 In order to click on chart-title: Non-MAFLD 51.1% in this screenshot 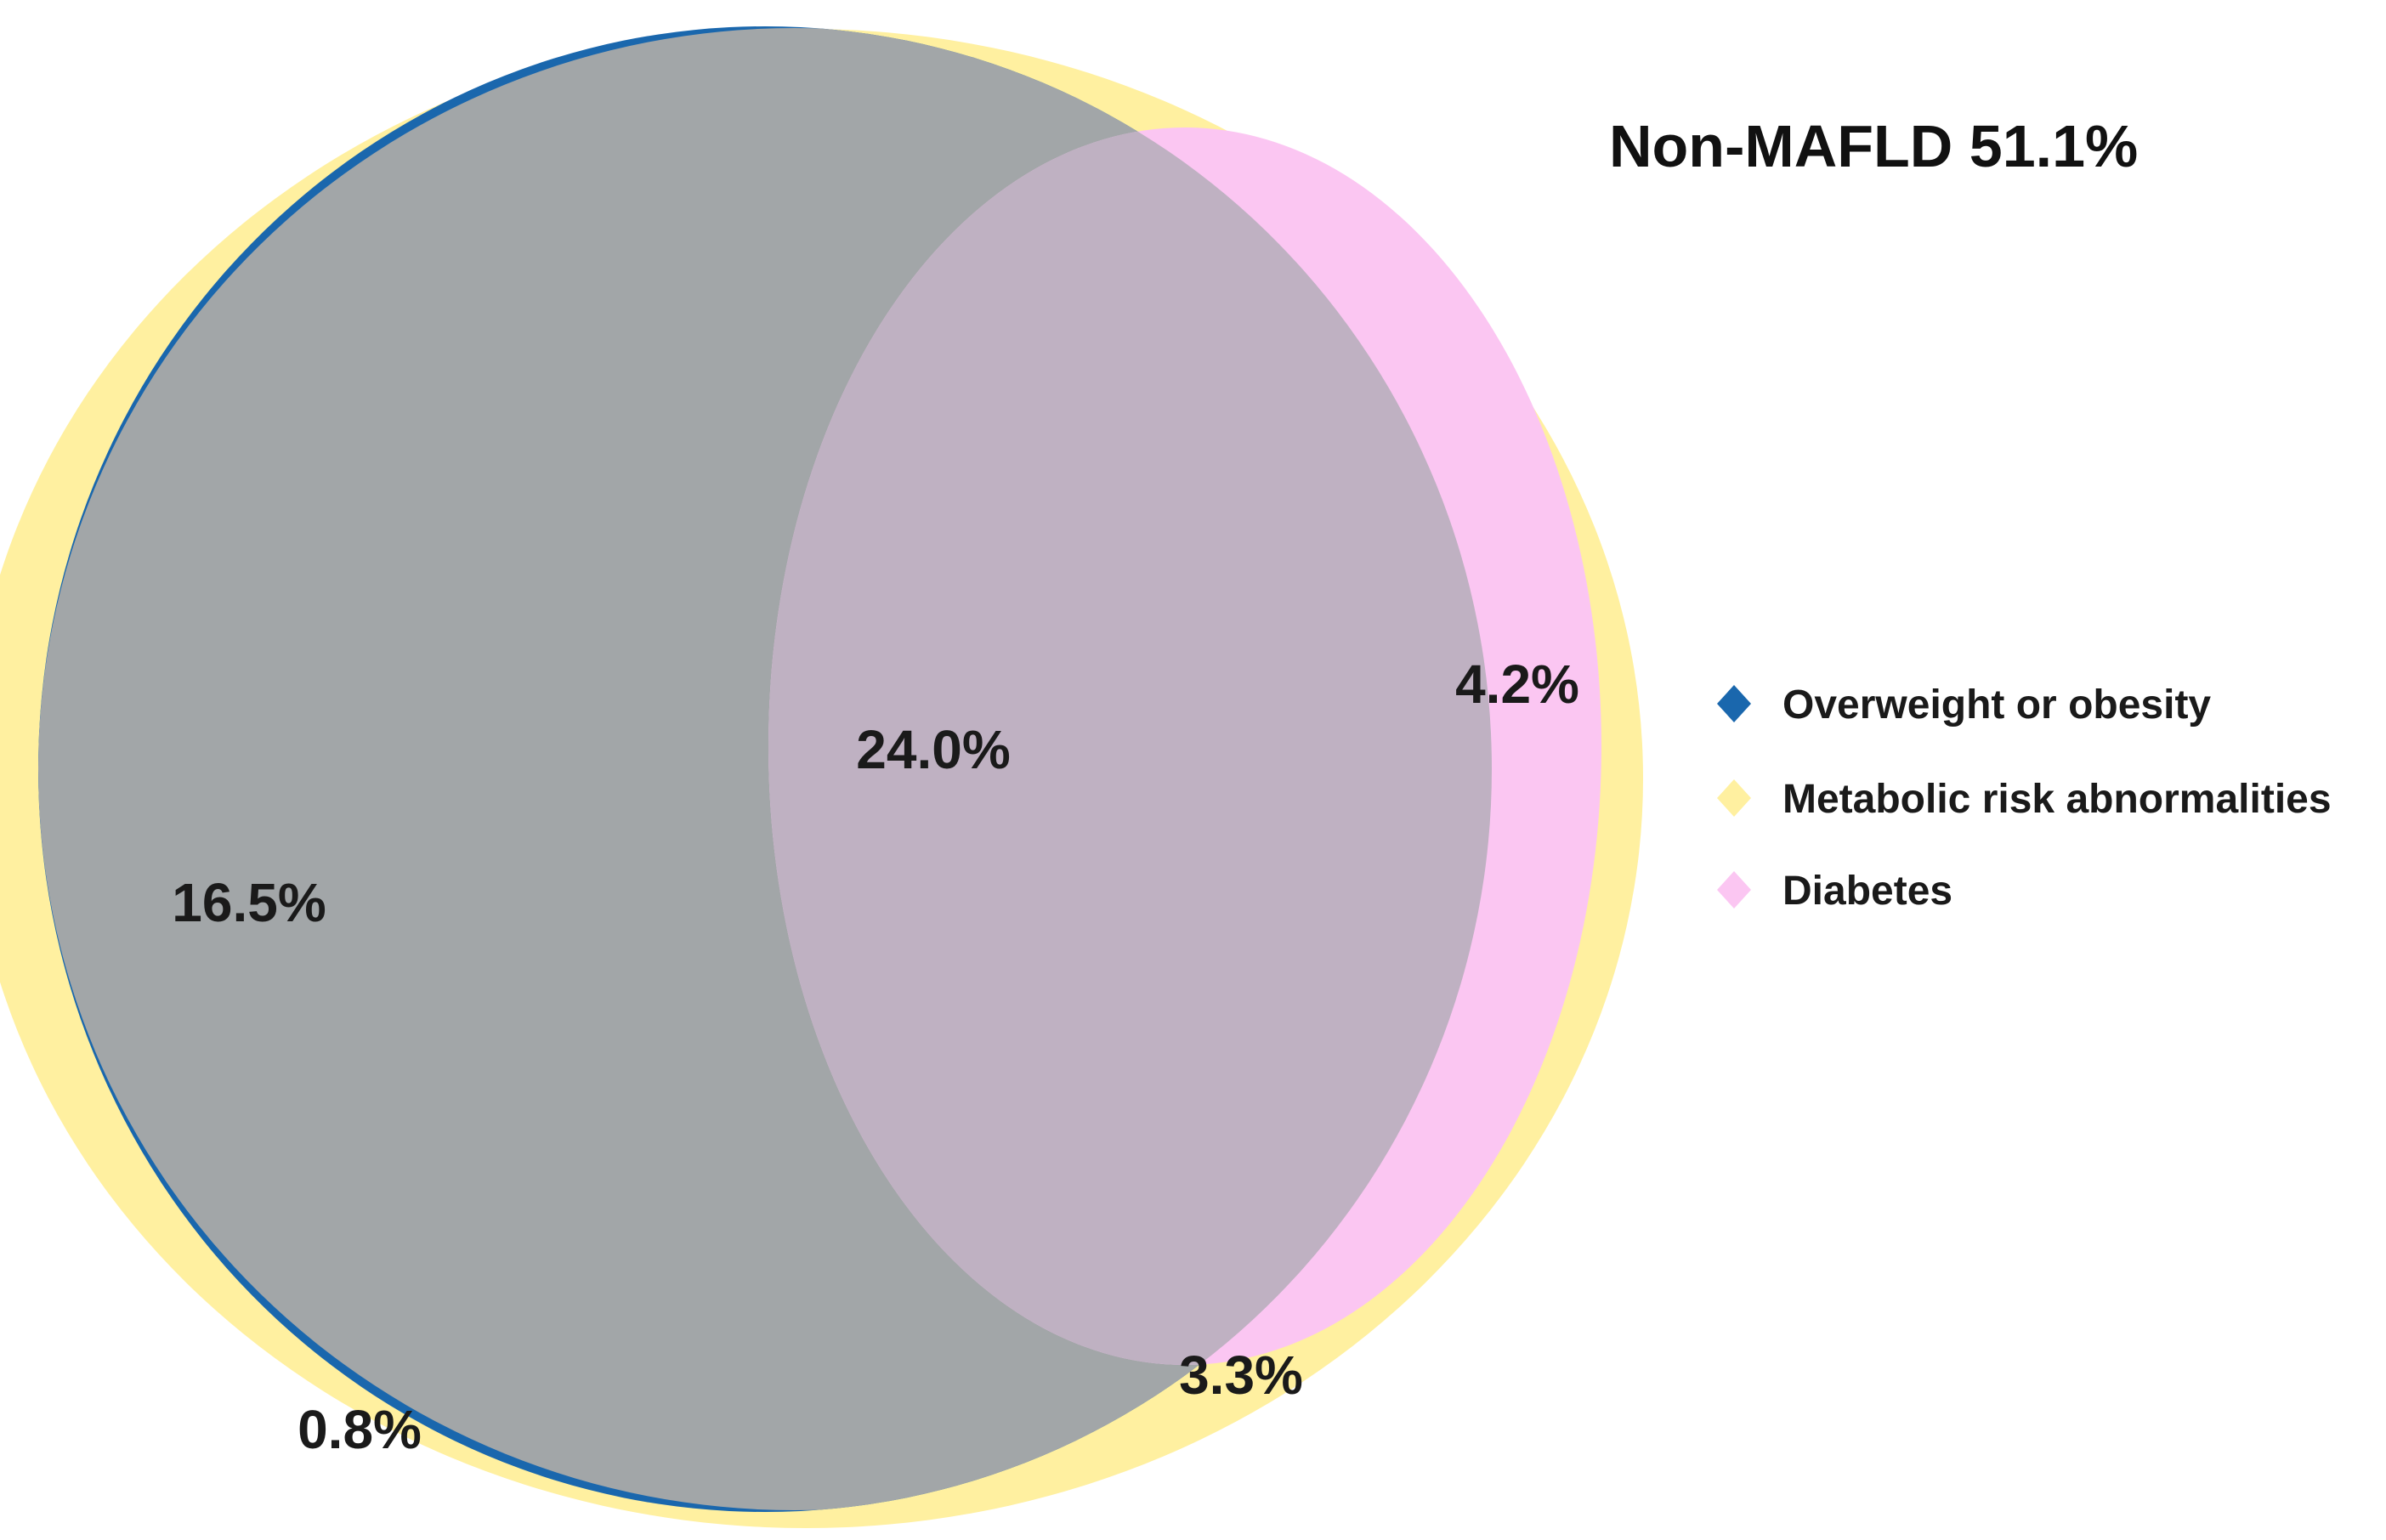, I will do `click(1873, 146)`.